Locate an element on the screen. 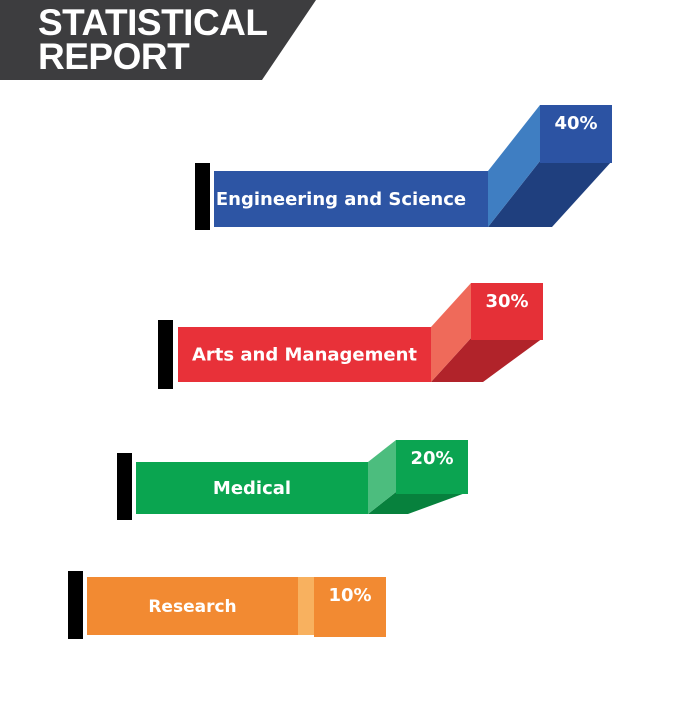 Image resolution: width=695 pixels, height=708 pixels. report-header: STATISTICAL REPORT is located at coordinates (347, 41).